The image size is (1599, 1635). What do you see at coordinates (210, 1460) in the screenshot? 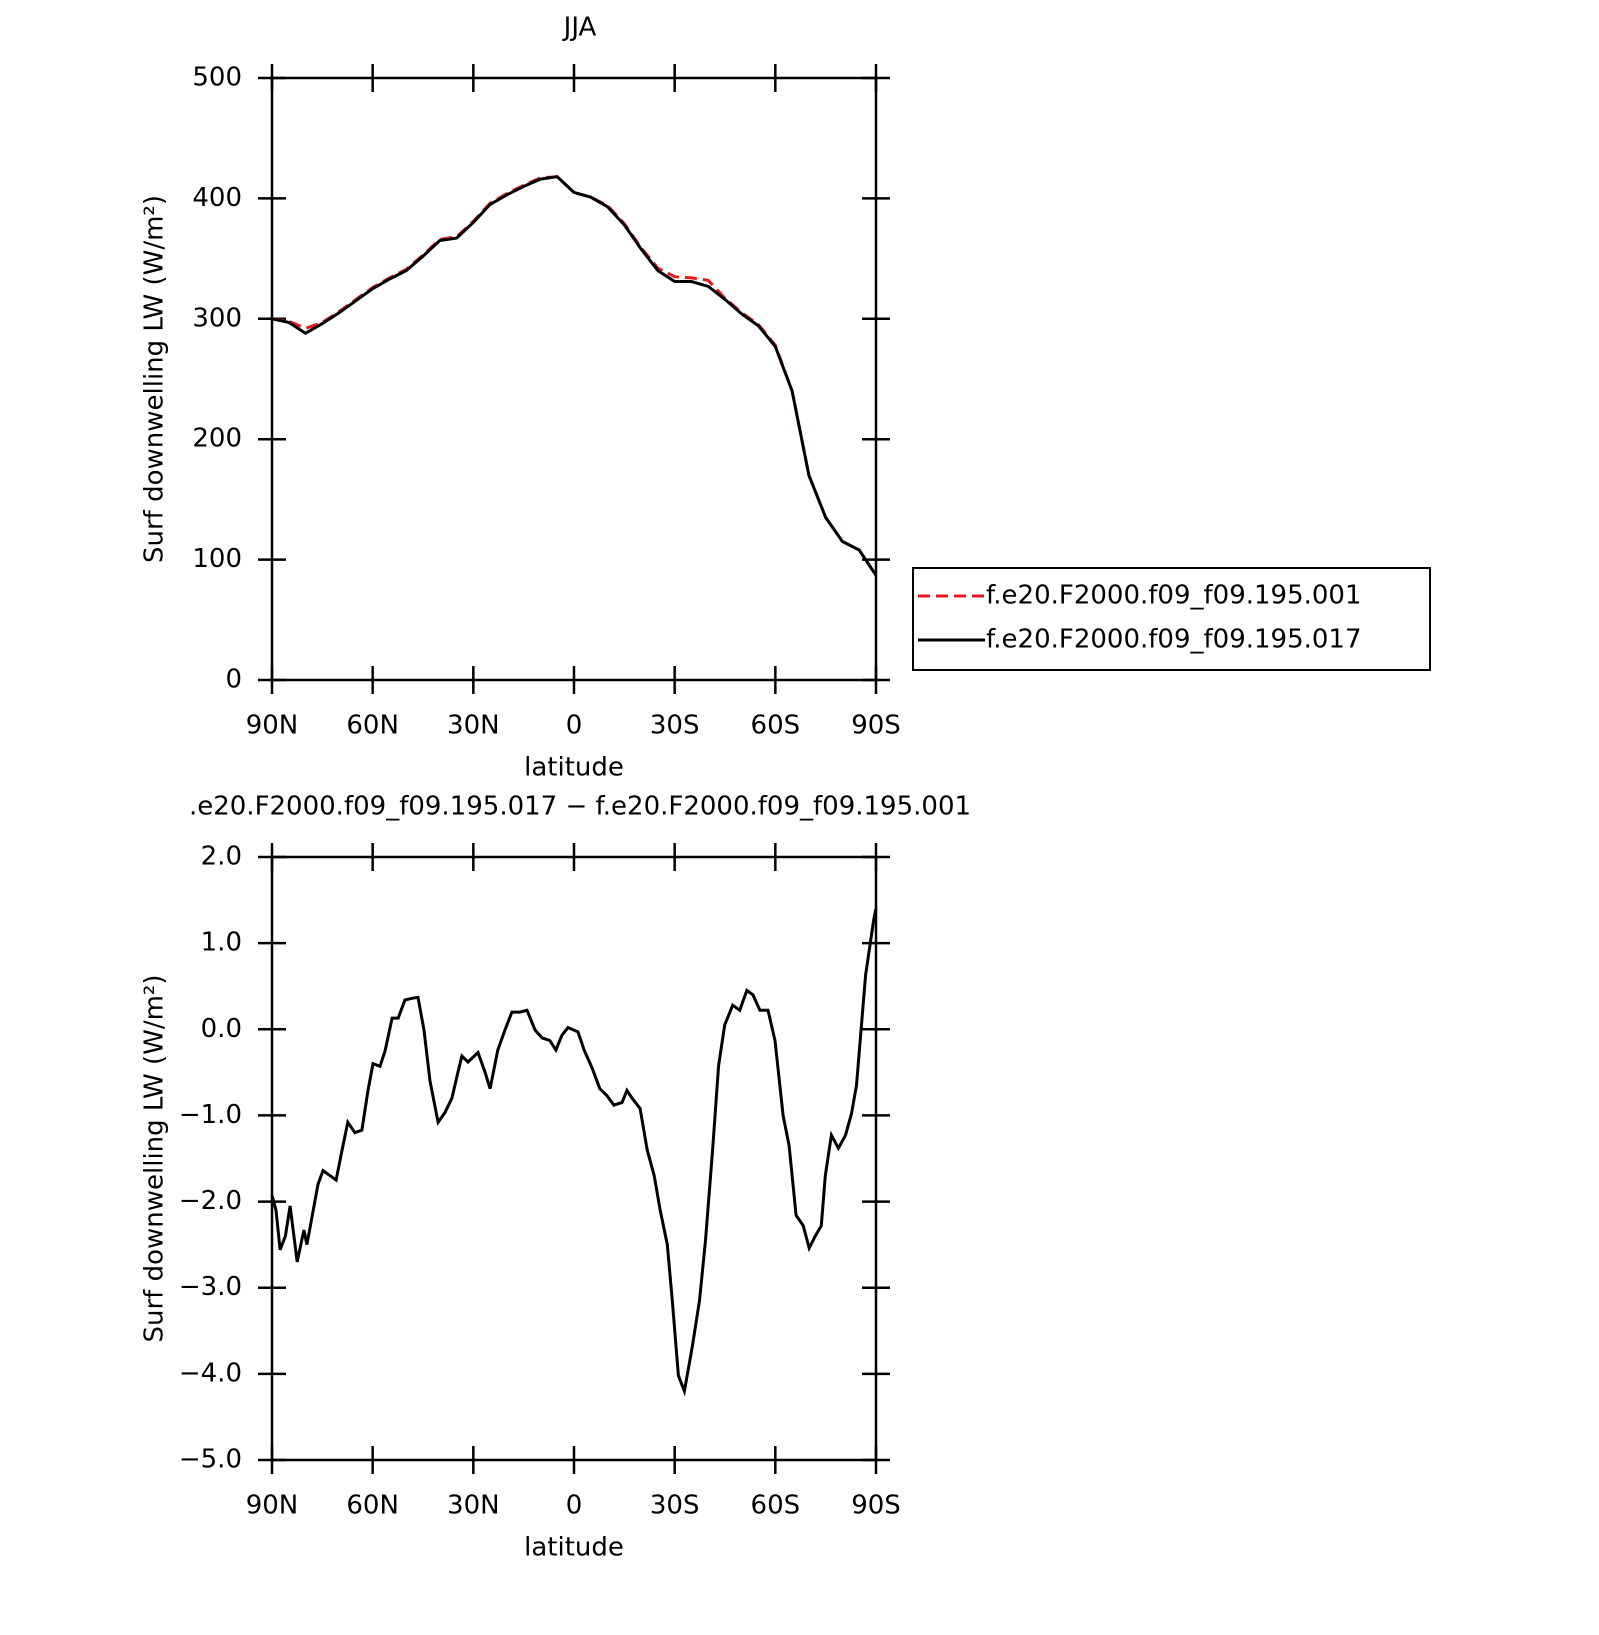
I see `y-tick-label: −5.0` at bounding box center [210, 1460].